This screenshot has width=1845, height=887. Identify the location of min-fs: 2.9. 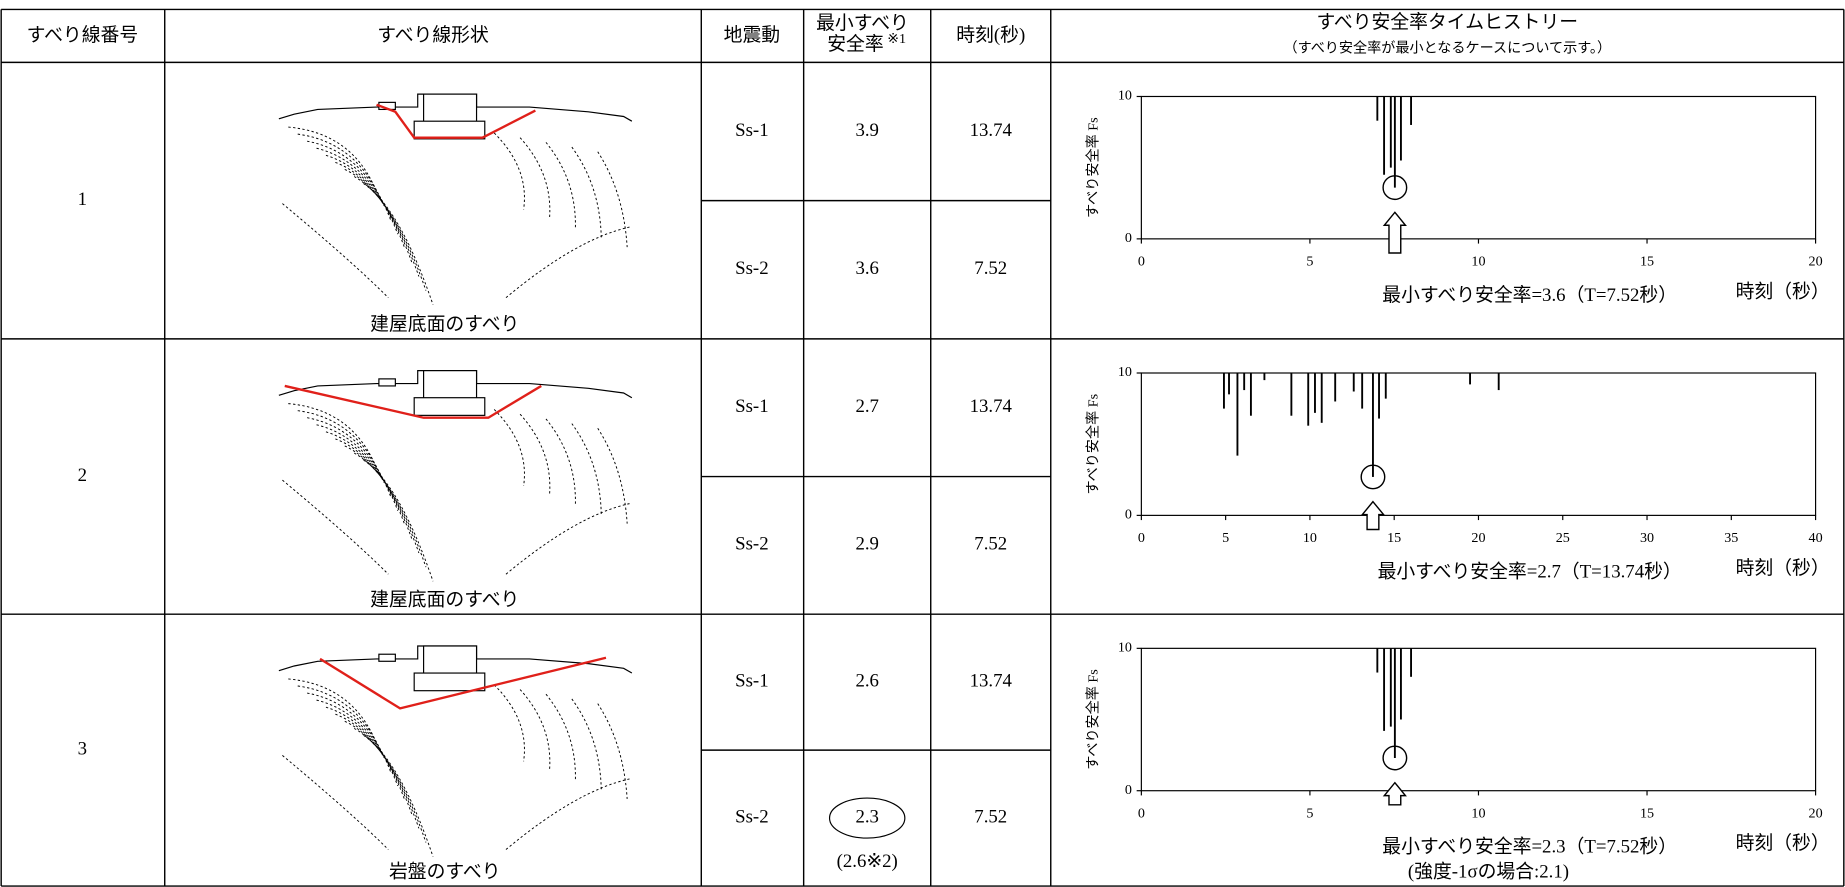
(867, 544).